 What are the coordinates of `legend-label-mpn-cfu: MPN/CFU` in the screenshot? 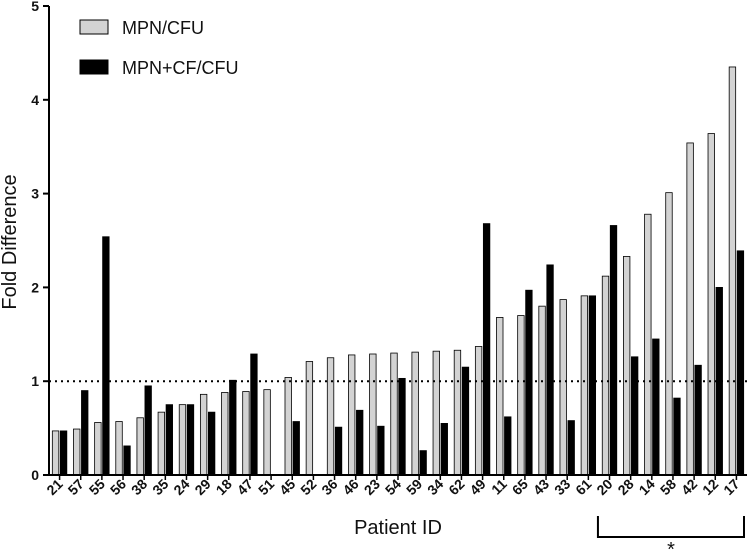 It's located at (163, 28).